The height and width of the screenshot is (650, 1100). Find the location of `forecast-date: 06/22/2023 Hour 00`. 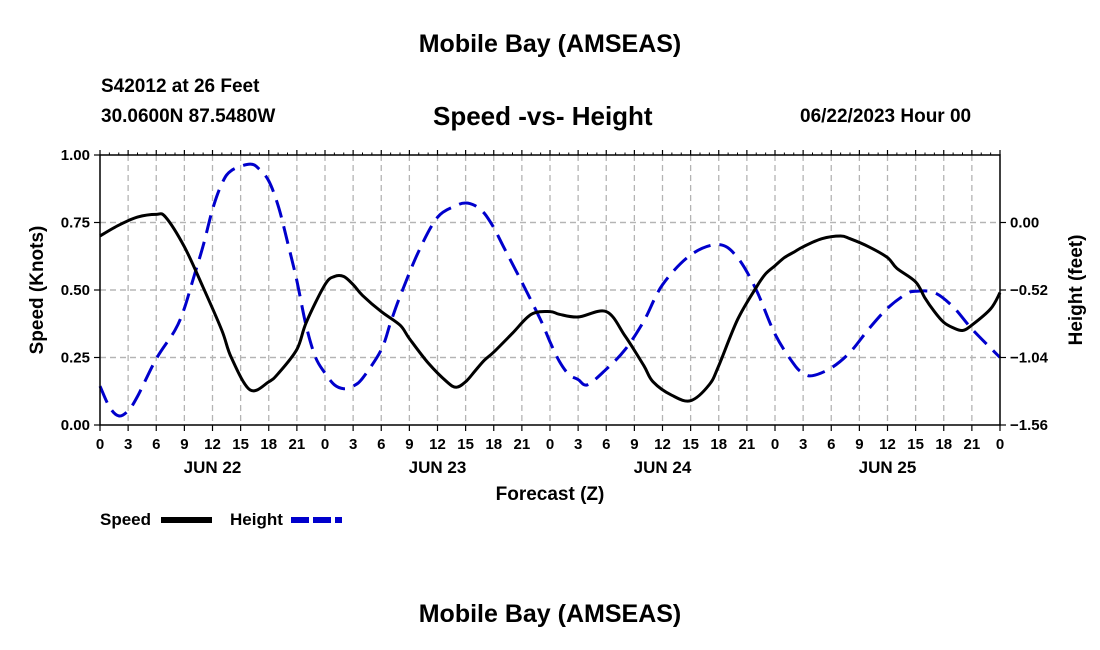

forecast-date: 06/22/2023 Hour 00 is located at coordinates (886, 116).